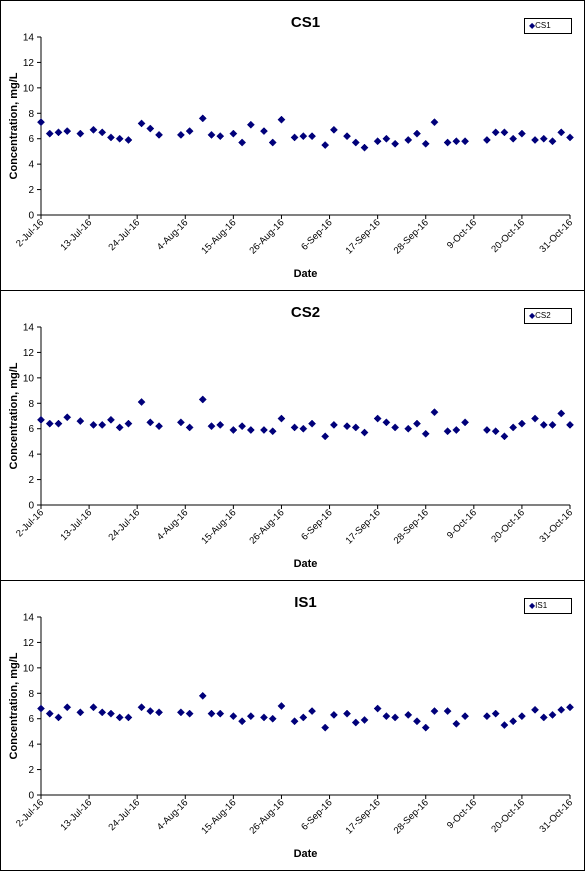 The image size is (585, 871). What do you see at coordinates (316, 234) in the screenshot?
I see `x-tick-label: 6-Sep-16` at bounding box center [316, 234].